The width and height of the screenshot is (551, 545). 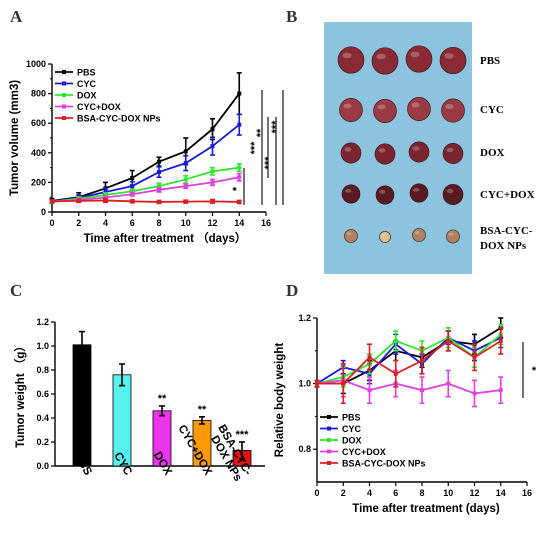 What do you see at coordinates (269, 163) in the screenshot?
I see `significance-label: ***` at bounding box center [269, 163].